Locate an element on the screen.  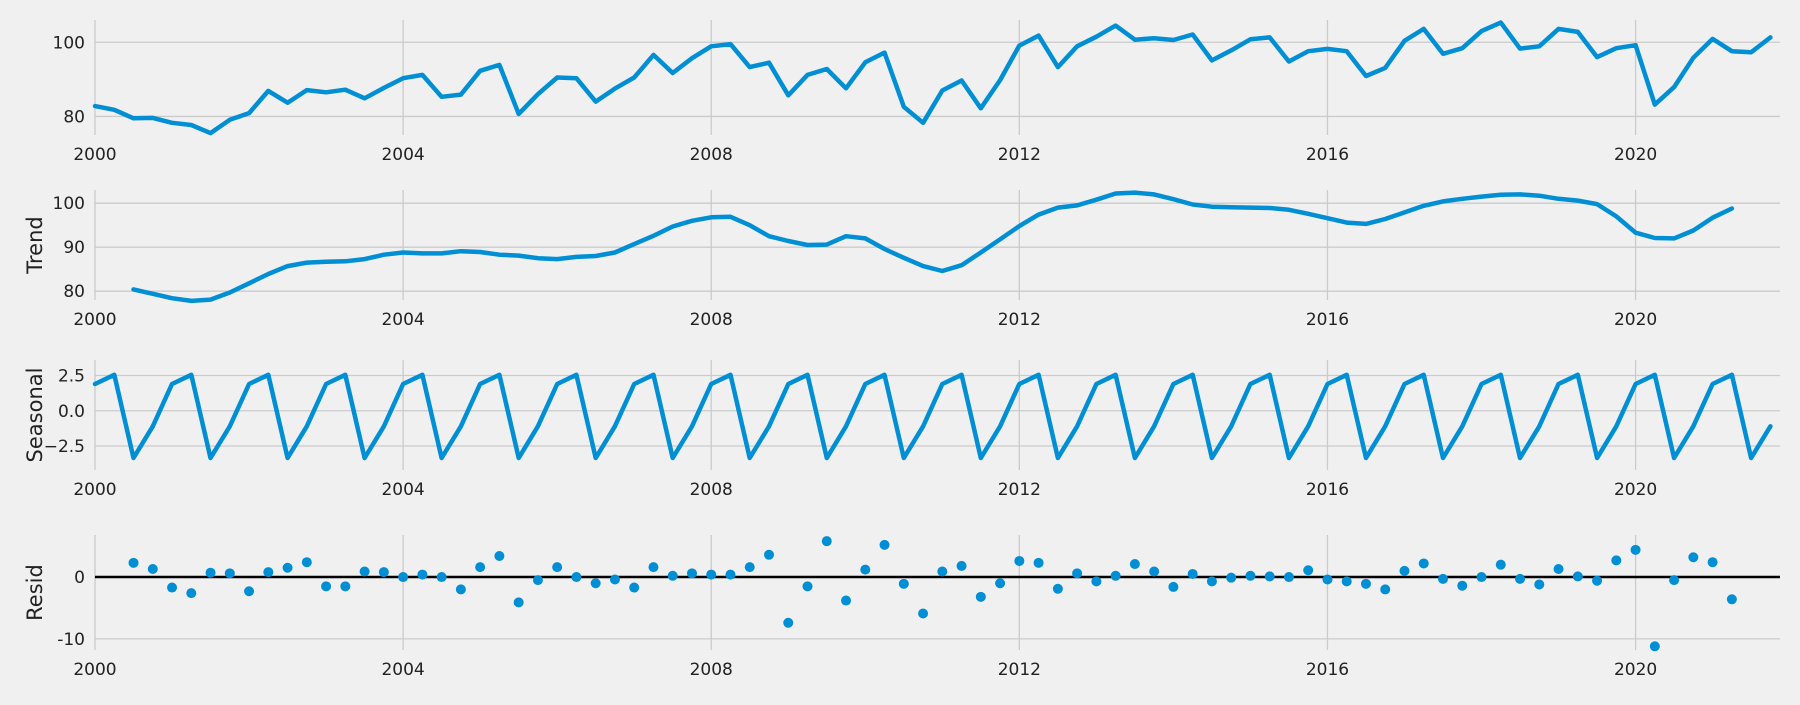
y-tick-label: 90 is located at coordinates (74, 248).